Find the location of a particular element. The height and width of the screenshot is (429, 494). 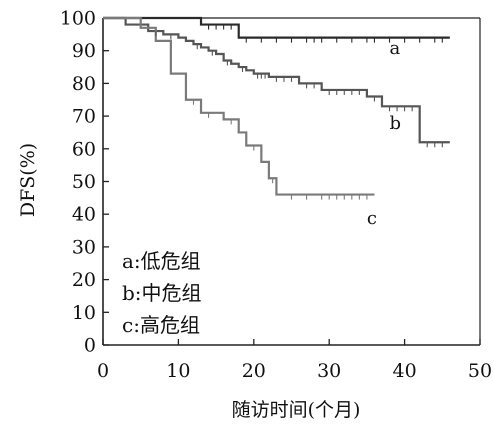

curve-label-c: c is located at coordinates (372, 218).